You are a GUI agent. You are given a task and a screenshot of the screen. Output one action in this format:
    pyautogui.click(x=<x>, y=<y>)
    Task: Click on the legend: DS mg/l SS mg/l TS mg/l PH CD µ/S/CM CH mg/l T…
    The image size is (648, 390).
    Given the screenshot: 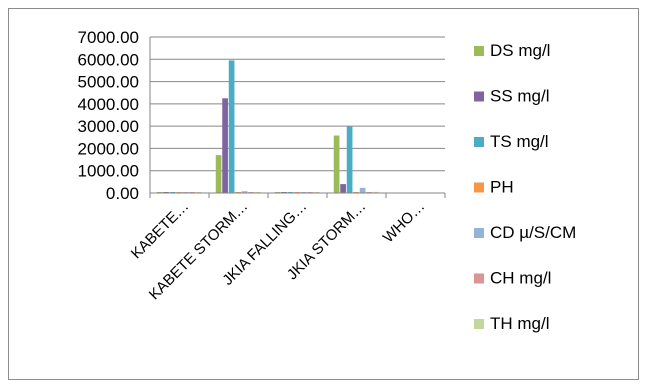 What is the action you would take?
    pyautogui.click(x=525, y=187)
    